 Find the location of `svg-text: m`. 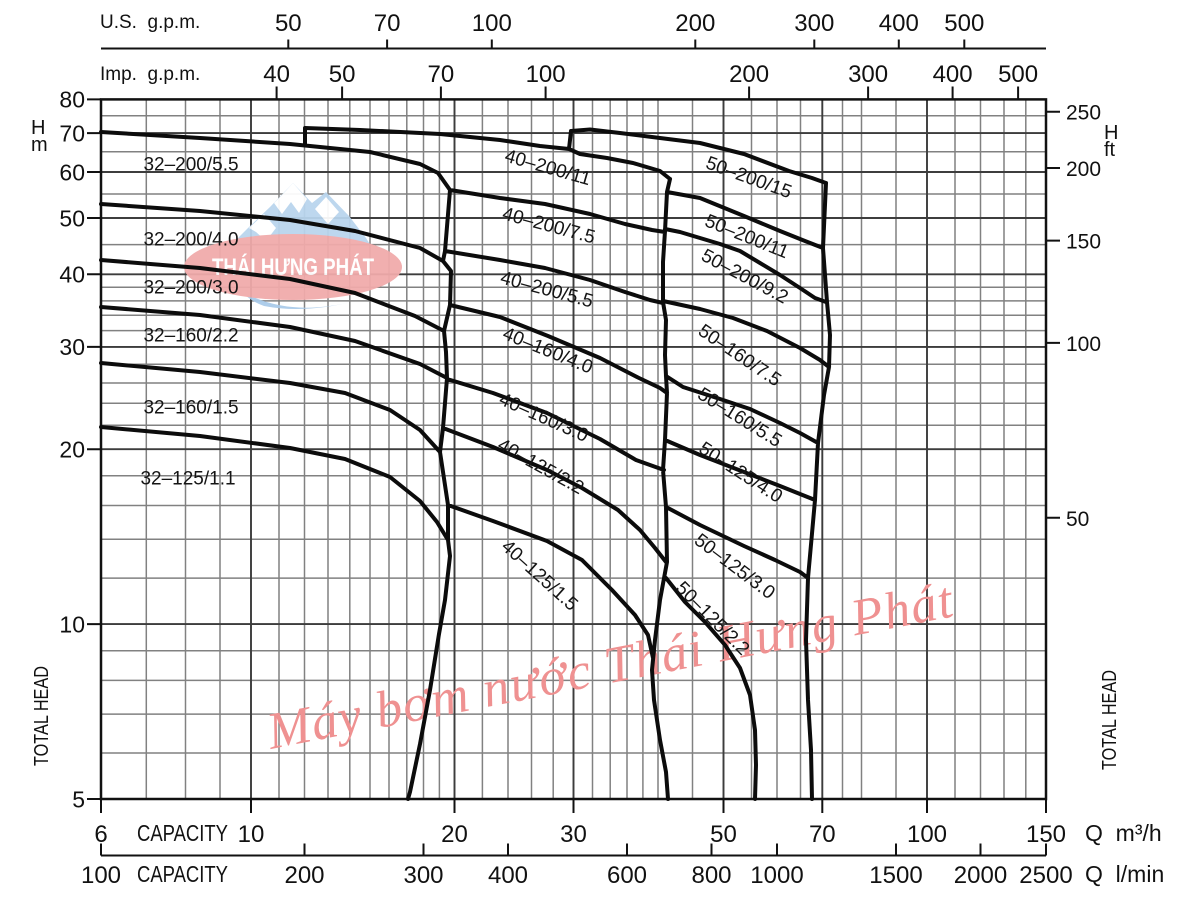

svg-text: m is located at coordinates (39, 145).